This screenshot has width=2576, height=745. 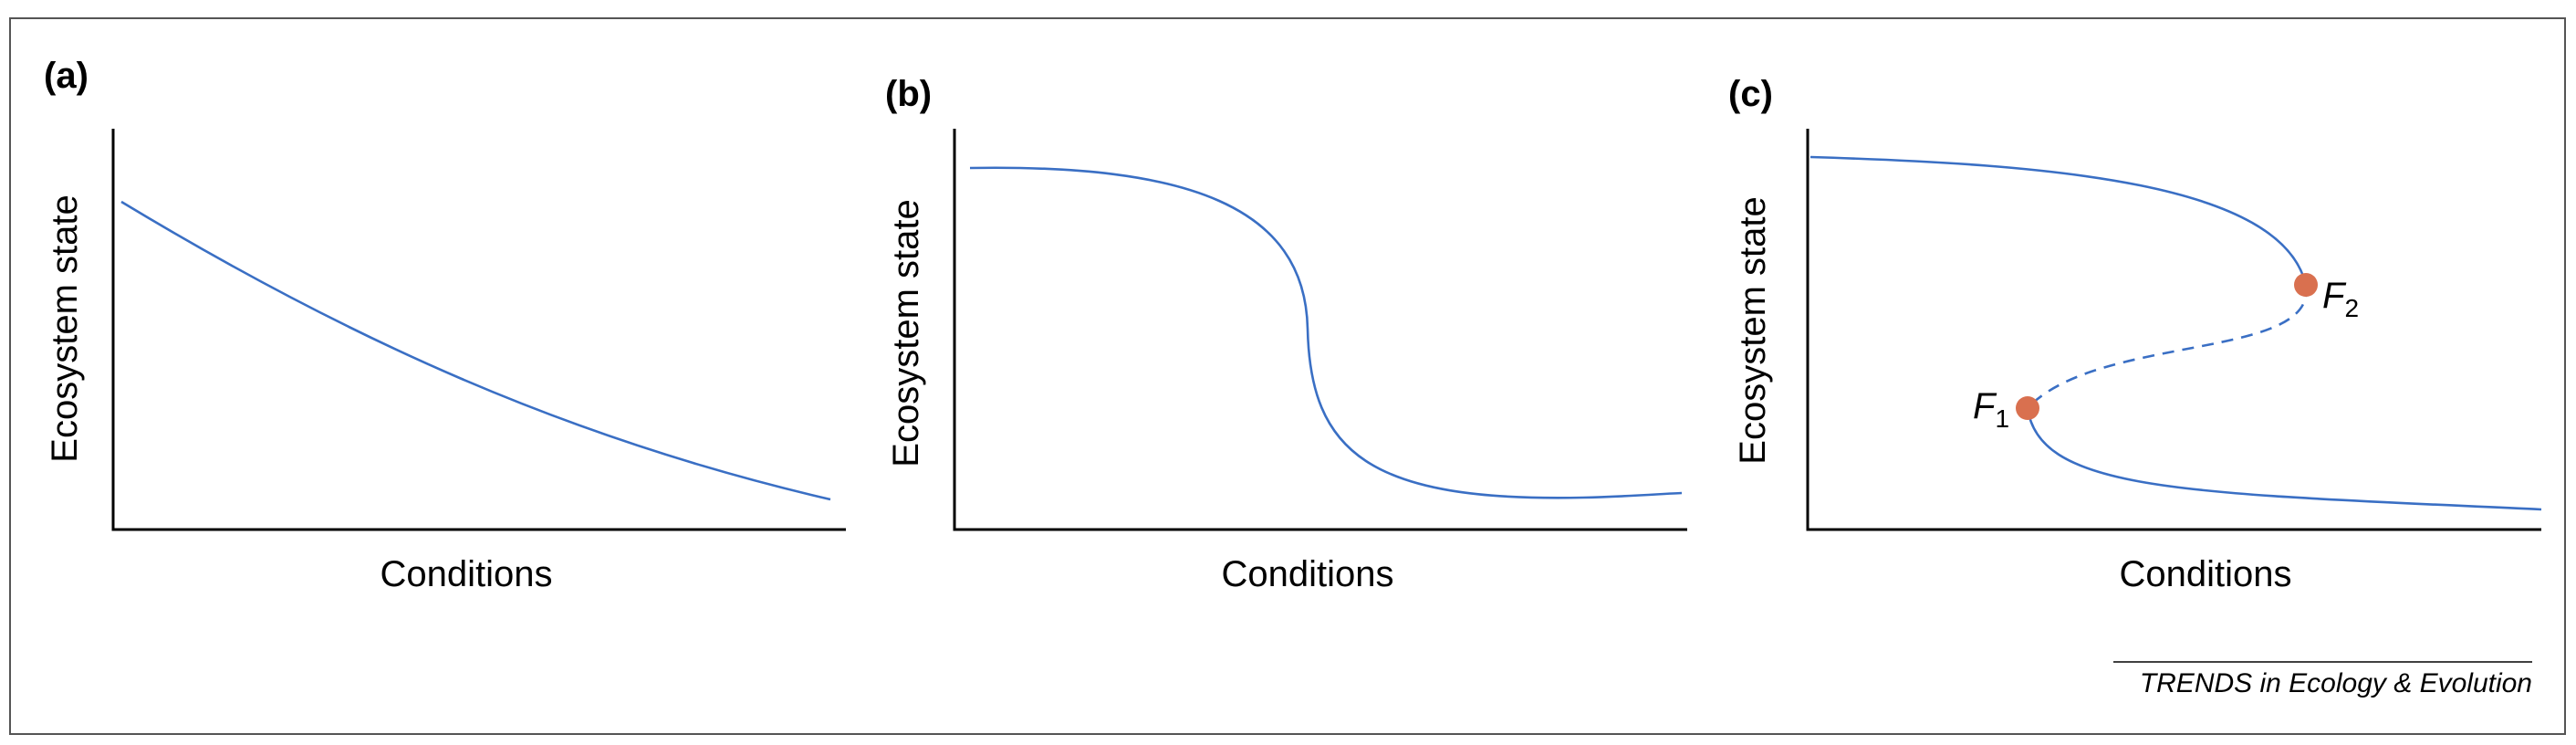 What do you see at coordinates (466, 574) in the screenshot?
I see `panel-a-x-axis-label: Conditions` at bounding box center [466, 574].